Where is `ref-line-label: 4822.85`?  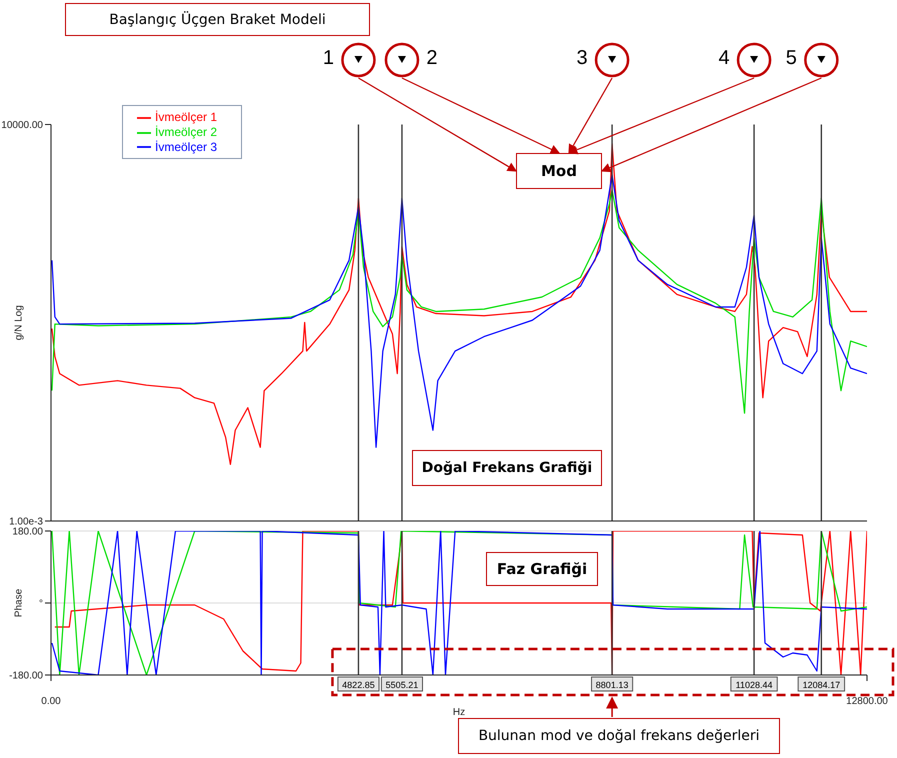 ref-line-label: 4822.85 is located at coordinates (358, 685).